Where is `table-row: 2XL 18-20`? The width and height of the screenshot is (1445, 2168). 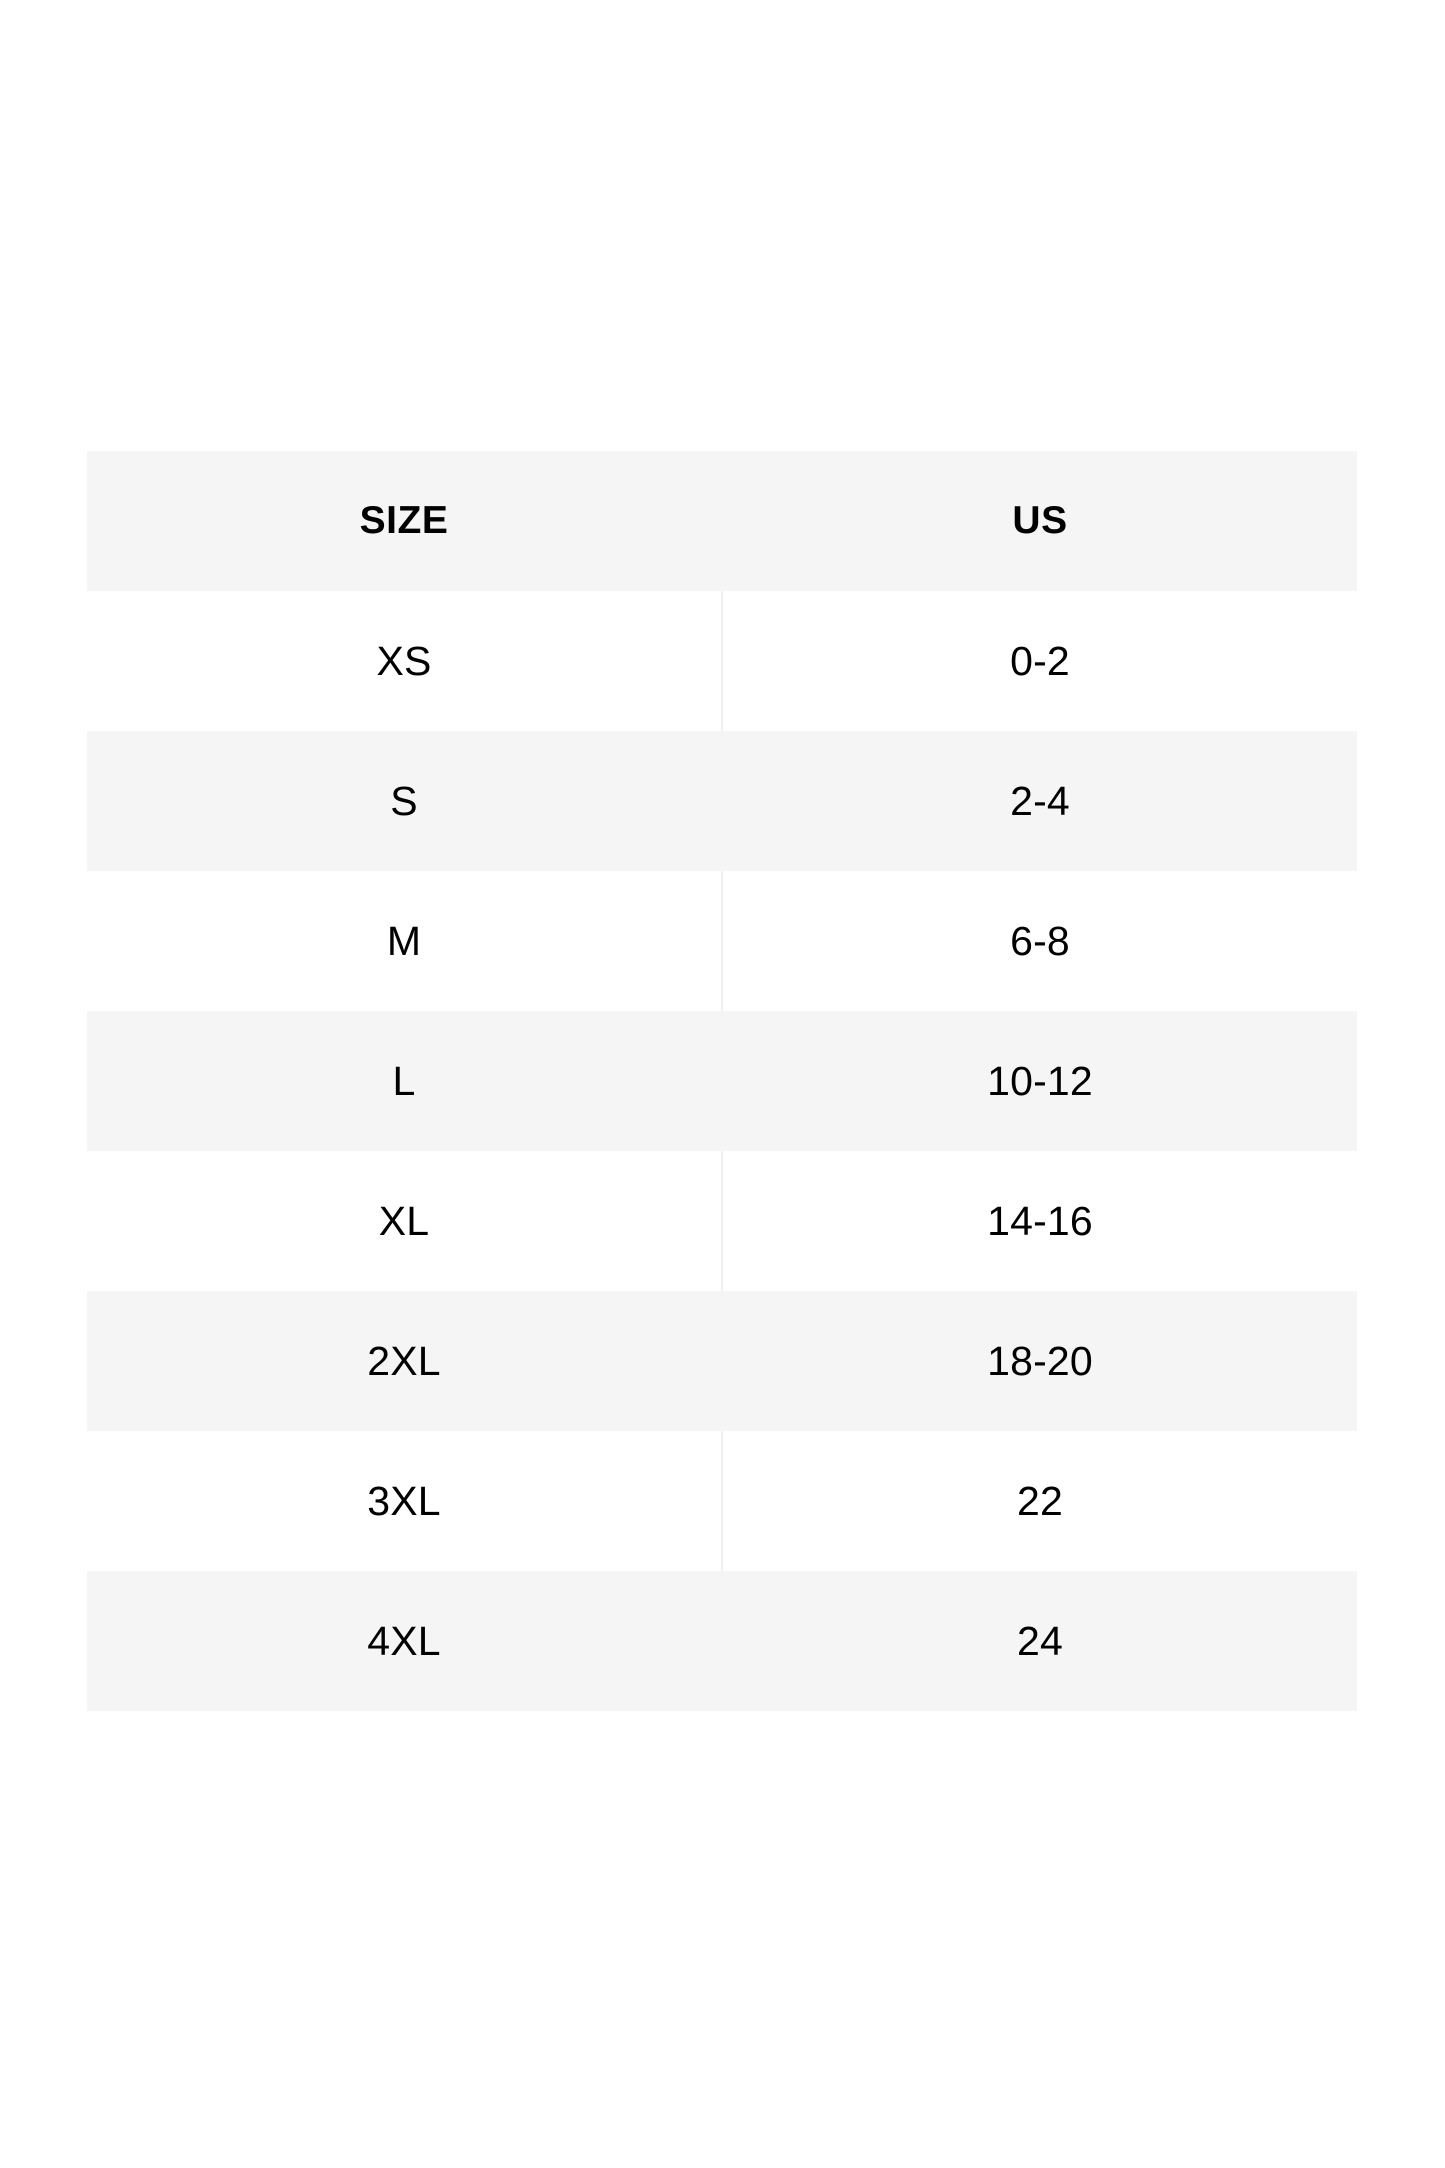
table-row: 2XL 18-20 is located at coordinates (722, 1361).